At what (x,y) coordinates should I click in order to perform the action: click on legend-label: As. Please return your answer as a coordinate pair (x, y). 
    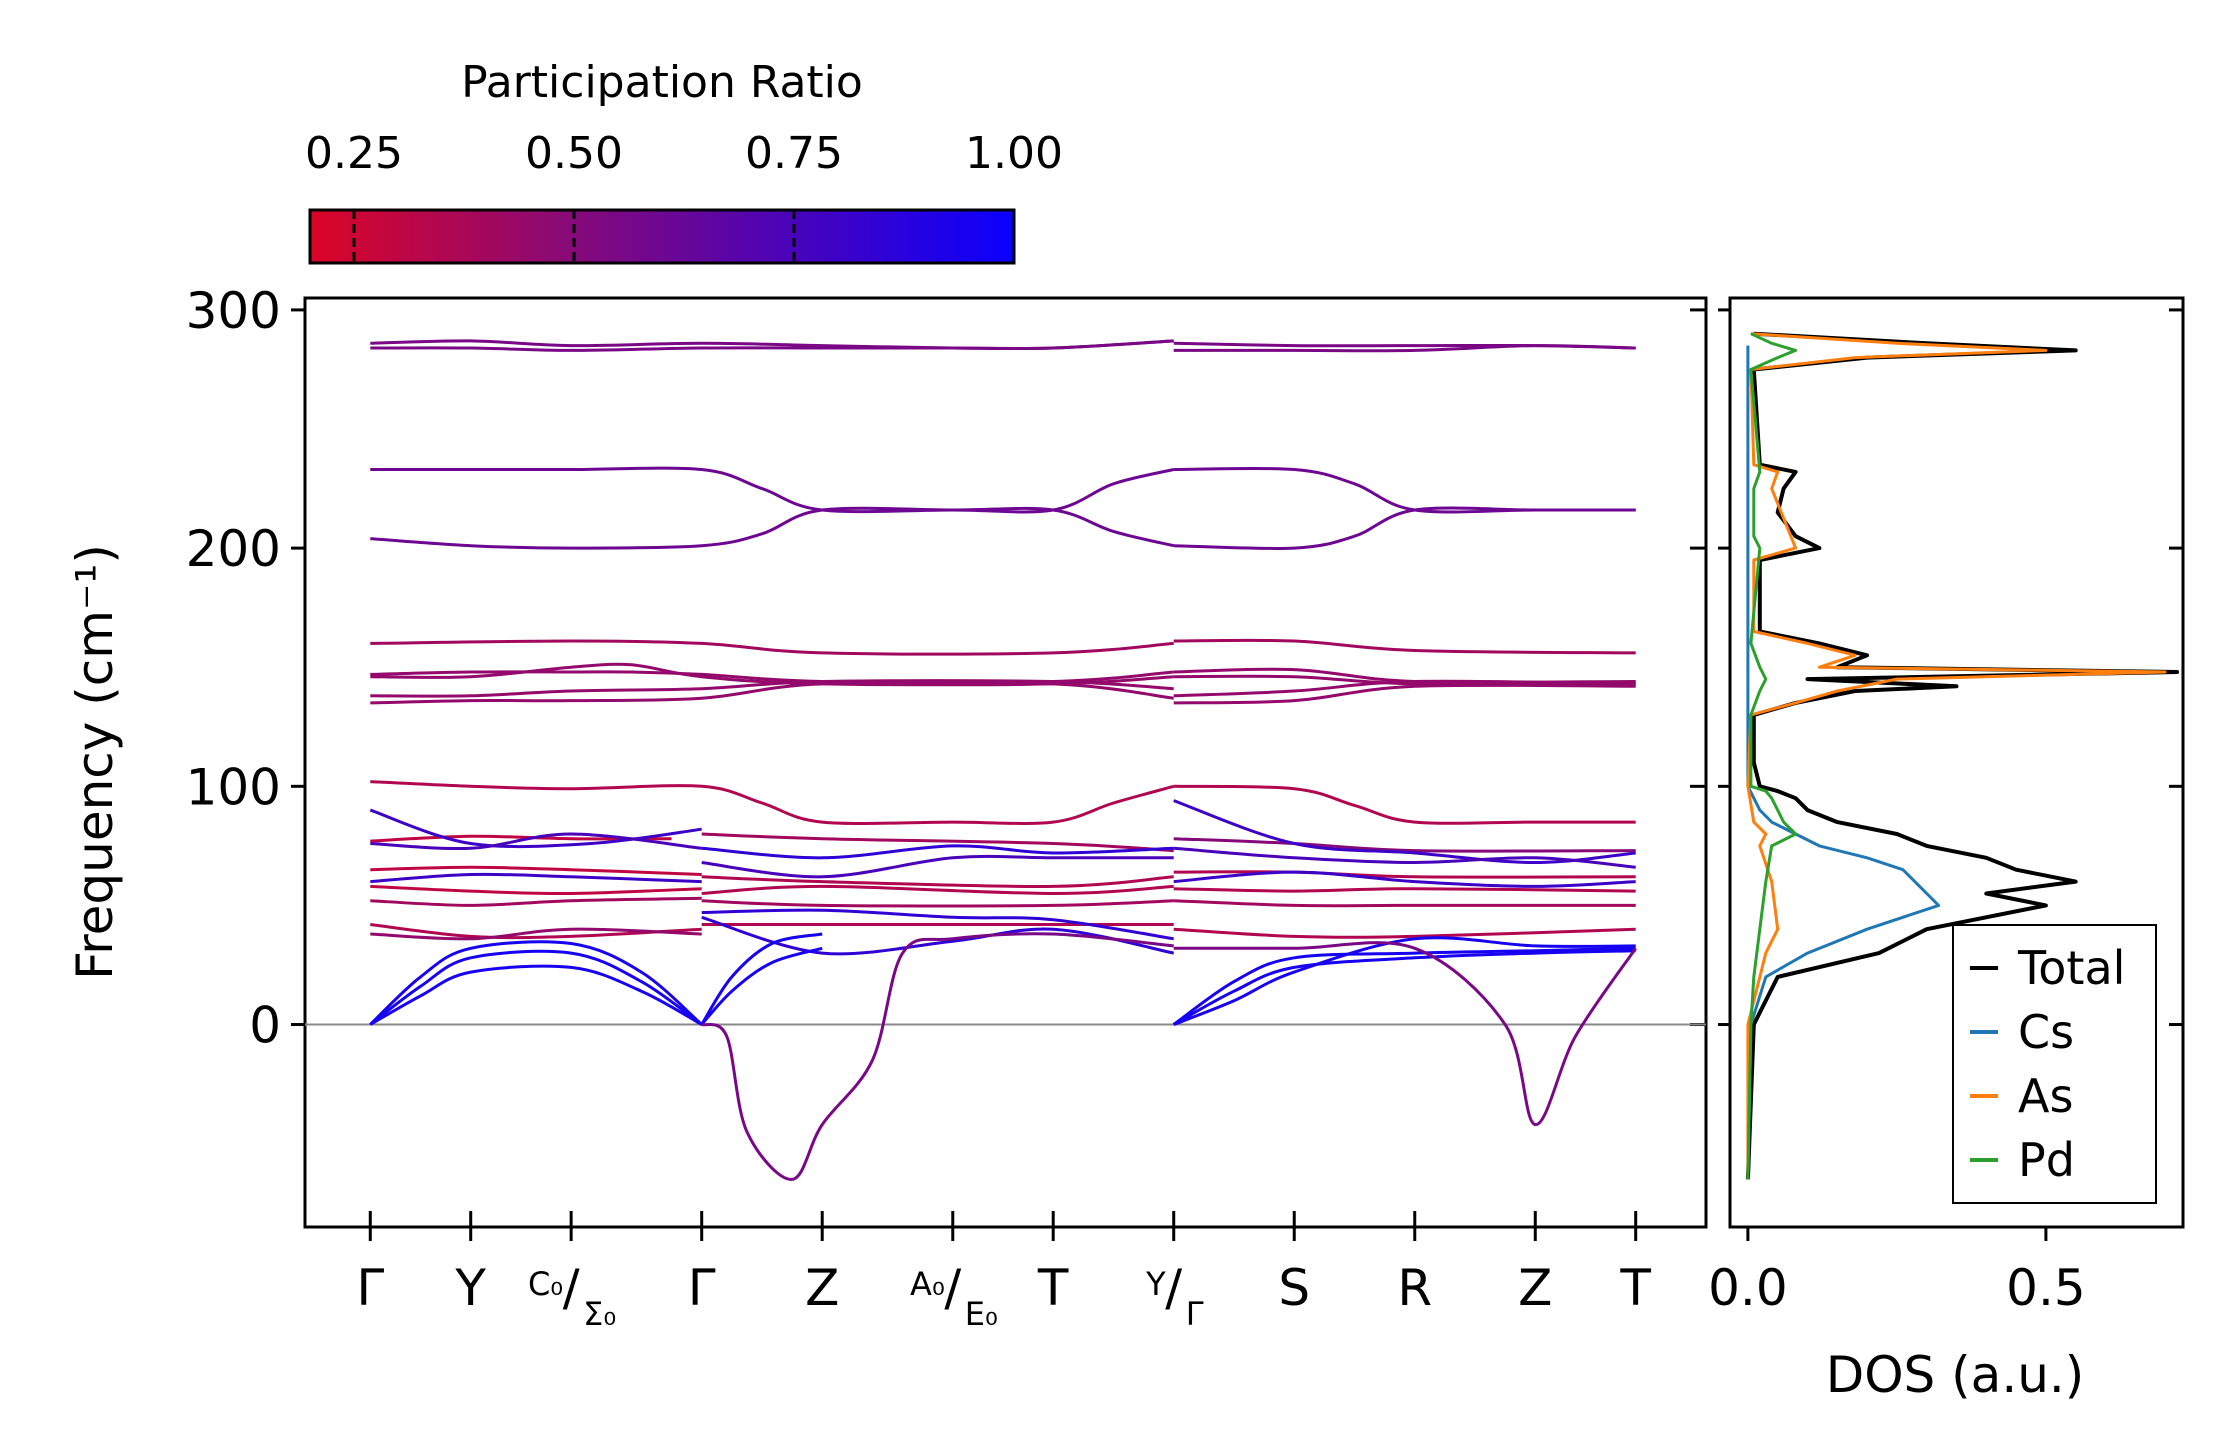
    Looking at the image, I should click on (2045, 1096).